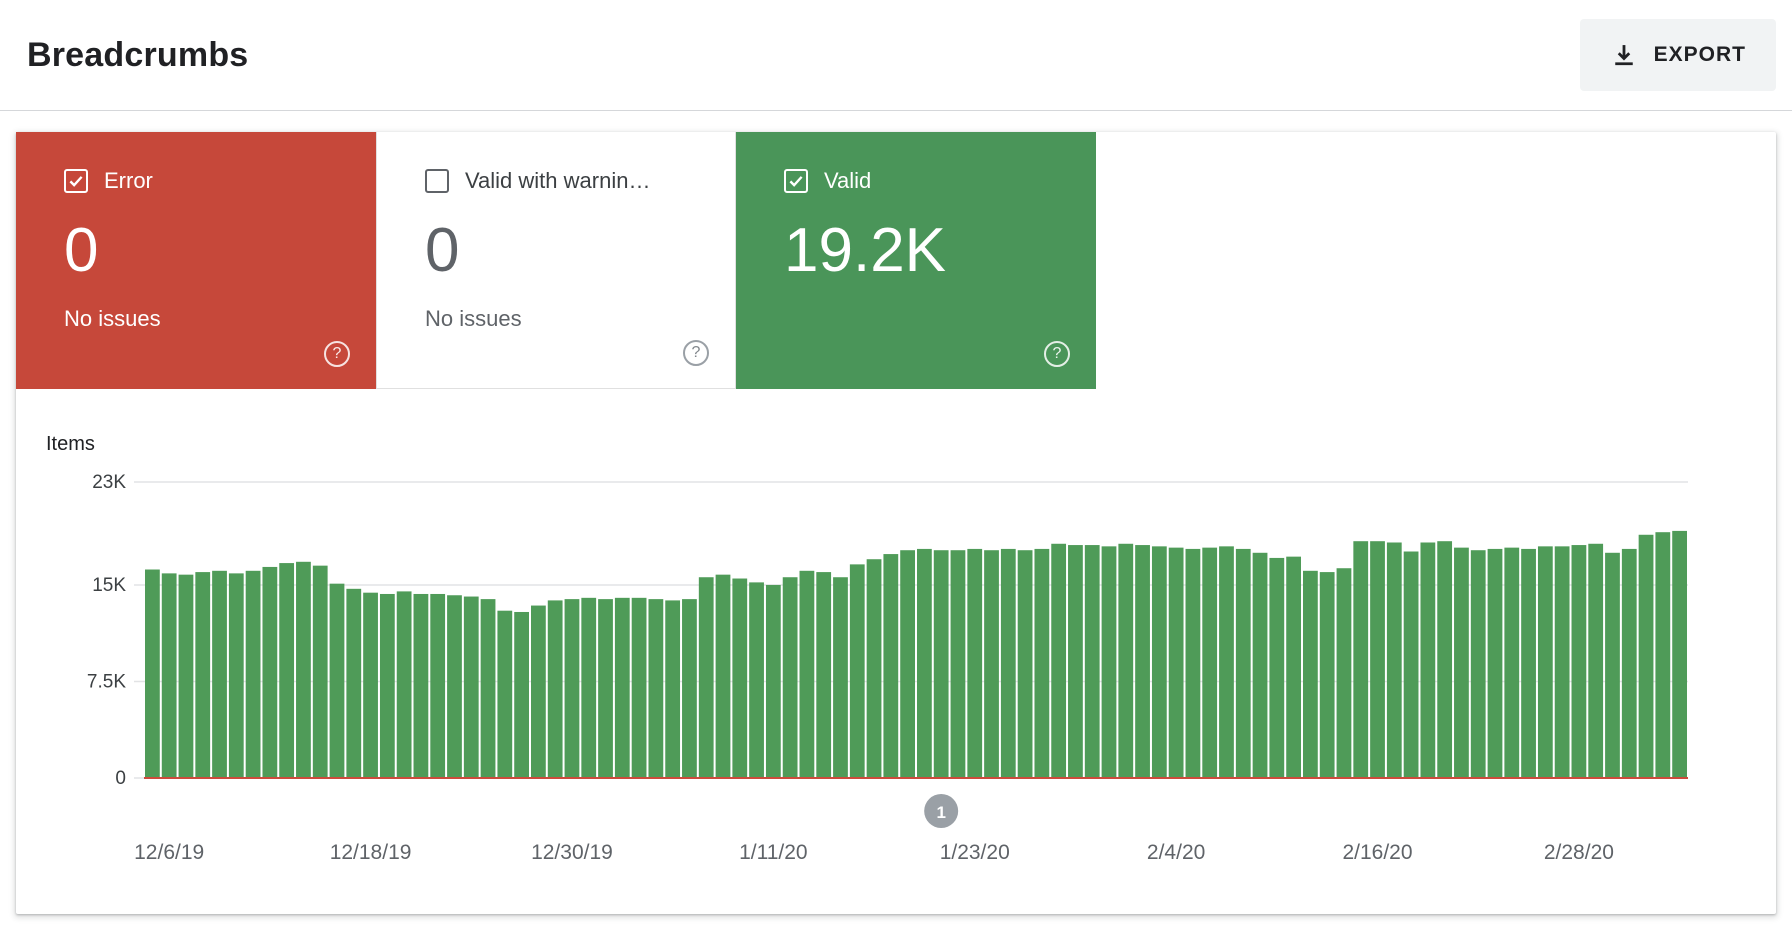 This screenshot has height=938, width=1792. I want to click on card-valid: Valid 19.2K ?, so click(916, 260).